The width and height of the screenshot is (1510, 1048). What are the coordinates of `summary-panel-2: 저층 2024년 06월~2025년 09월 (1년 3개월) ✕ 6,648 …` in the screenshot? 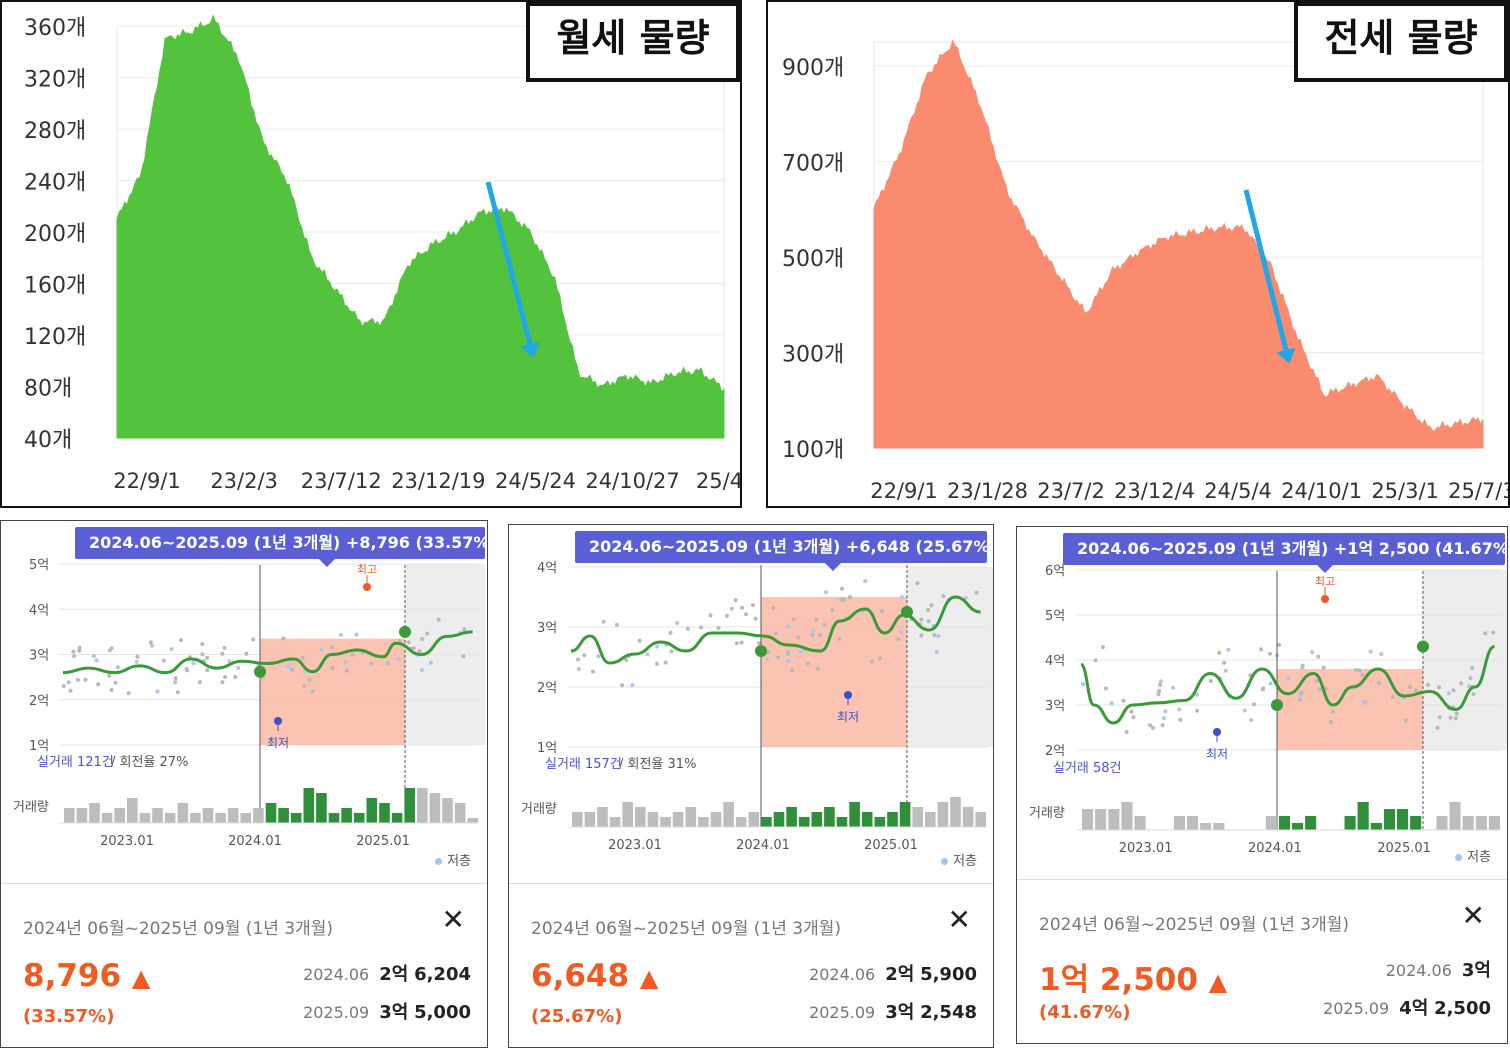 It's located at (751, 950).